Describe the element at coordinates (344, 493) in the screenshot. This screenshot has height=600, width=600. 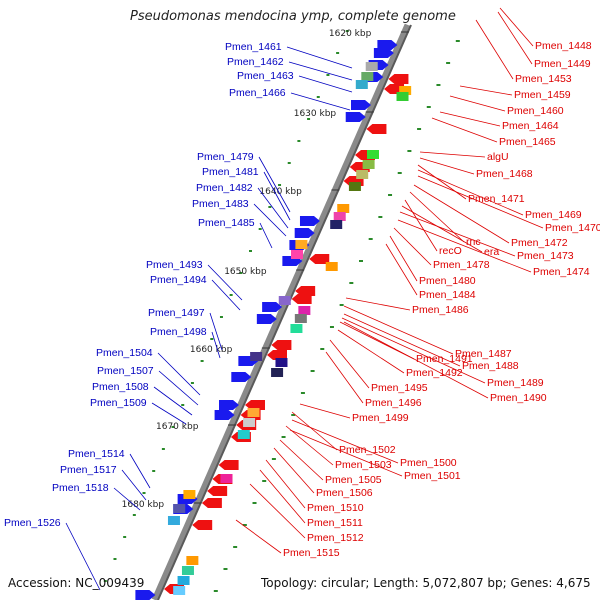
I see `right-gene-label: Pmen_1506` at that location.